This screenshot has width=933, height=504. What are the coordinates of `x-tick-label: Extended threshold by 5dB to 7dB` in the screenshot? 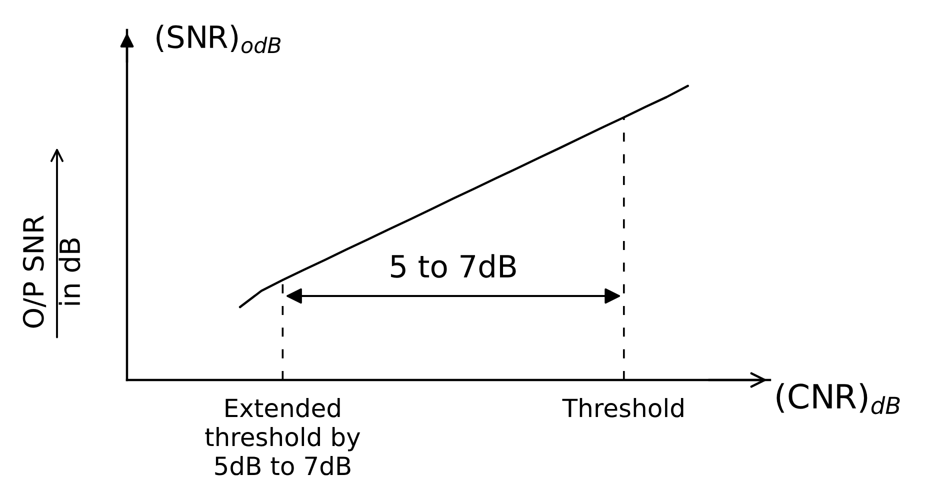 It's located at (282, 437).